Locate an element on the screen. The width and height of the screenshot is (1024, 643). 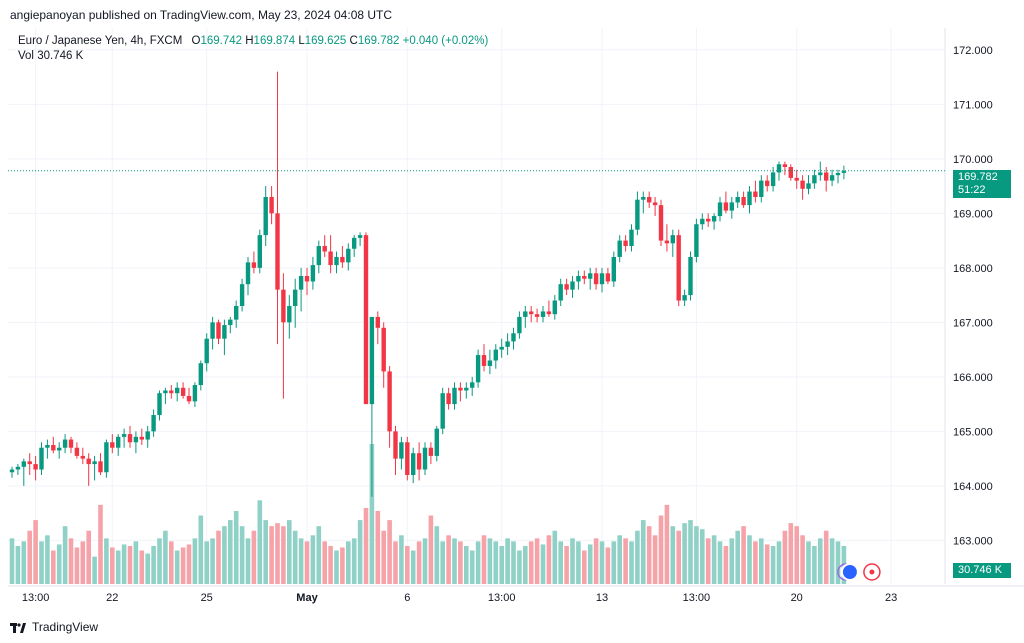
economic-event-icon is located at coordinates (849, 572).